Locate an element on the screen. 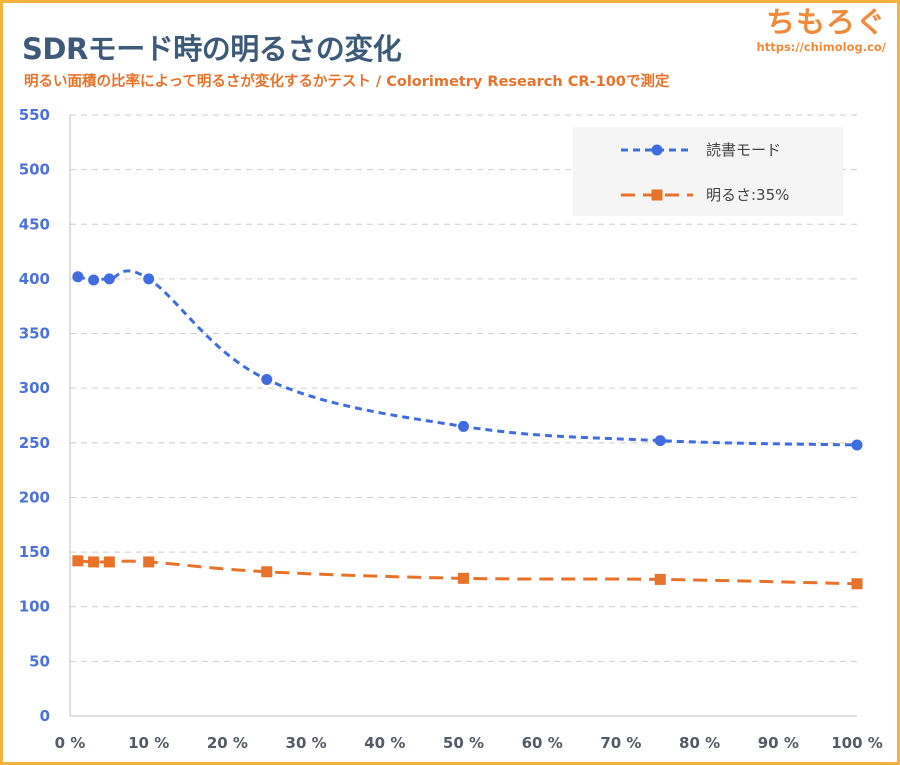  x-tick-label: 20 % is located at coordinates (227, 743).